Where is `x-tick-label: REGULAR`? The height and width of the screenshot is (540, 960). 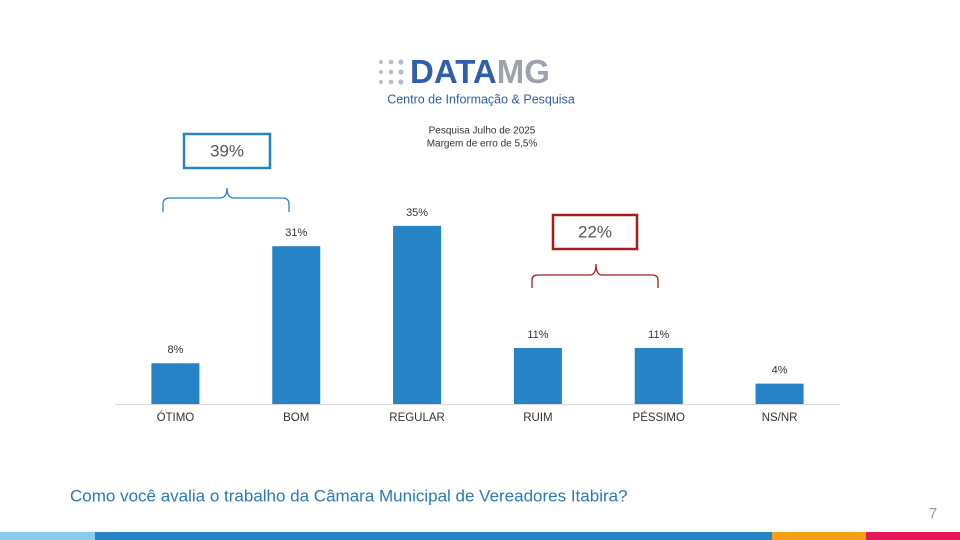
x-tick-label: REGULAR is located at coordinates (417, 418).